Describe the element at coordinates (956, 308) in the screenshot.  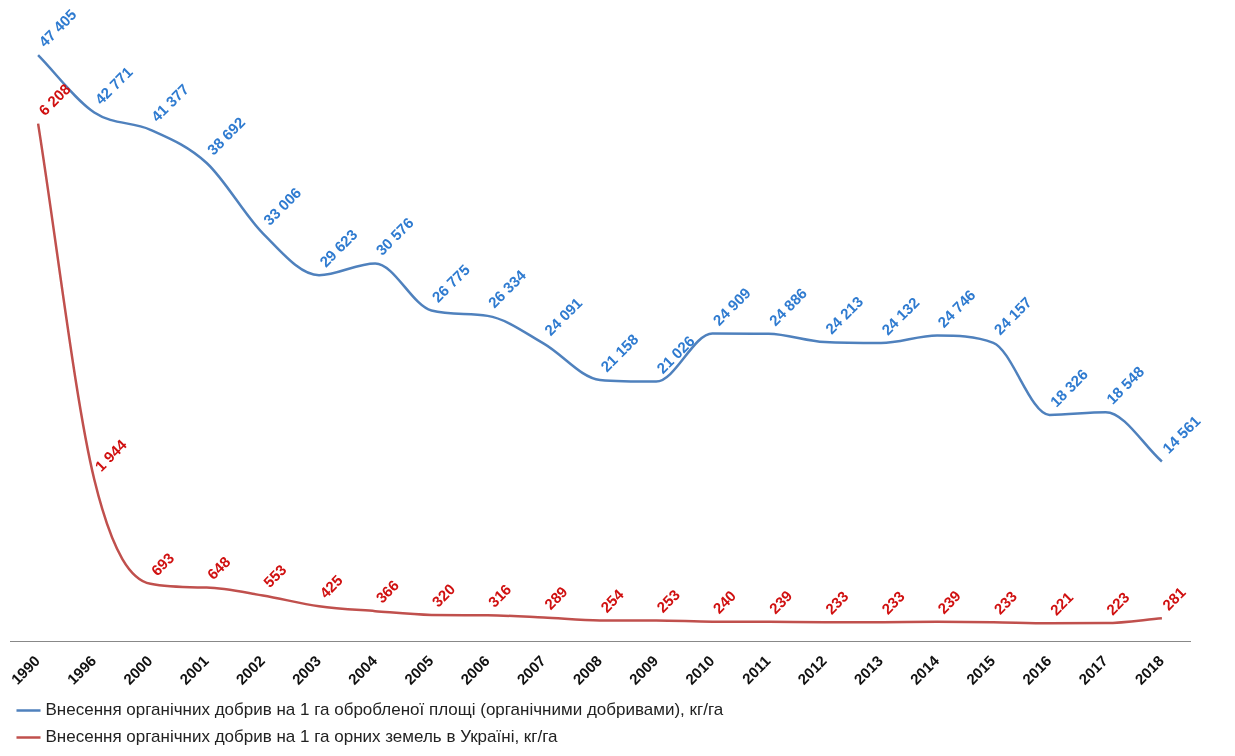
I see `data-label: 24 746` at that location.